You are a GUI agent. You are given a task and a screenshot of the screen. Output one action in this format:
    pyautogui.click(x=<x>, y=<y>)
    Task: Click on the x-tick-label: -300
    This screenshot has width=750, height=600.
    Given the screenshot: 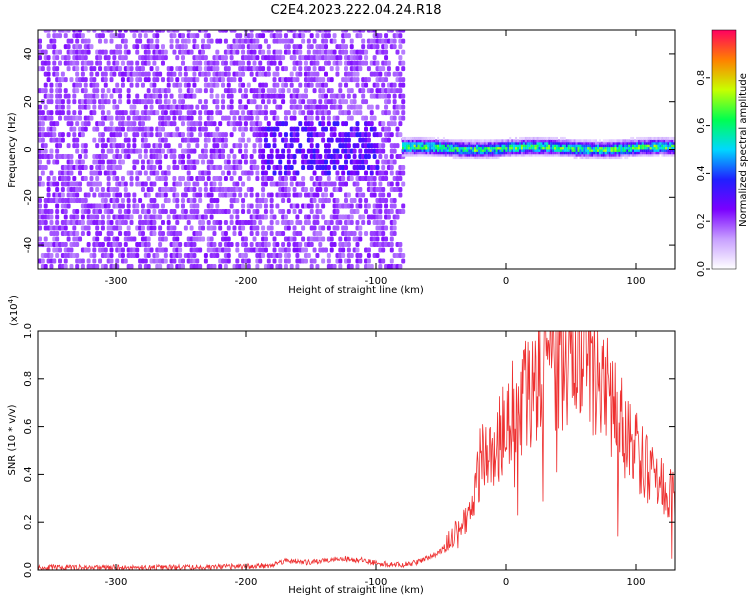 What is the action you would take?
    pyautogui.click(x=116, y=582)
    